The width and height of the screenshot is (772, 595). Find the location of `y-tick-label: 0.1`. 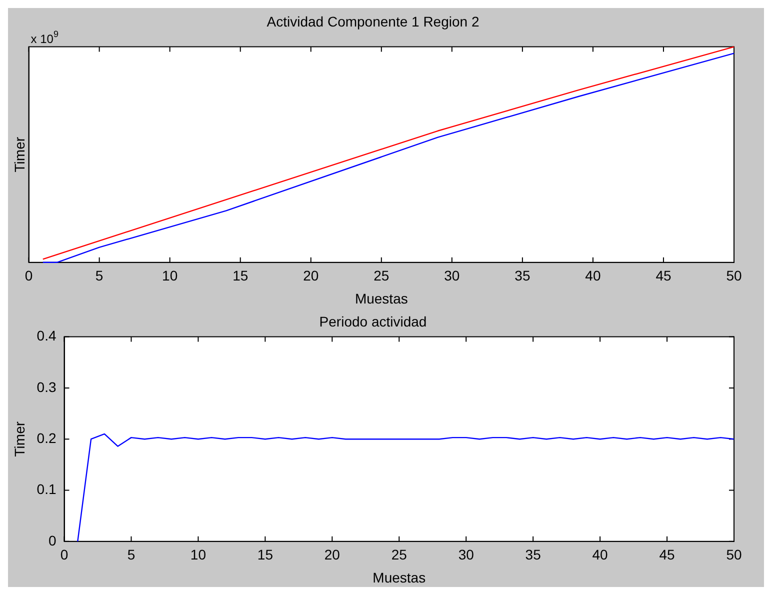

y-tick-label: 0.1 is located at coordinates (46, 489).